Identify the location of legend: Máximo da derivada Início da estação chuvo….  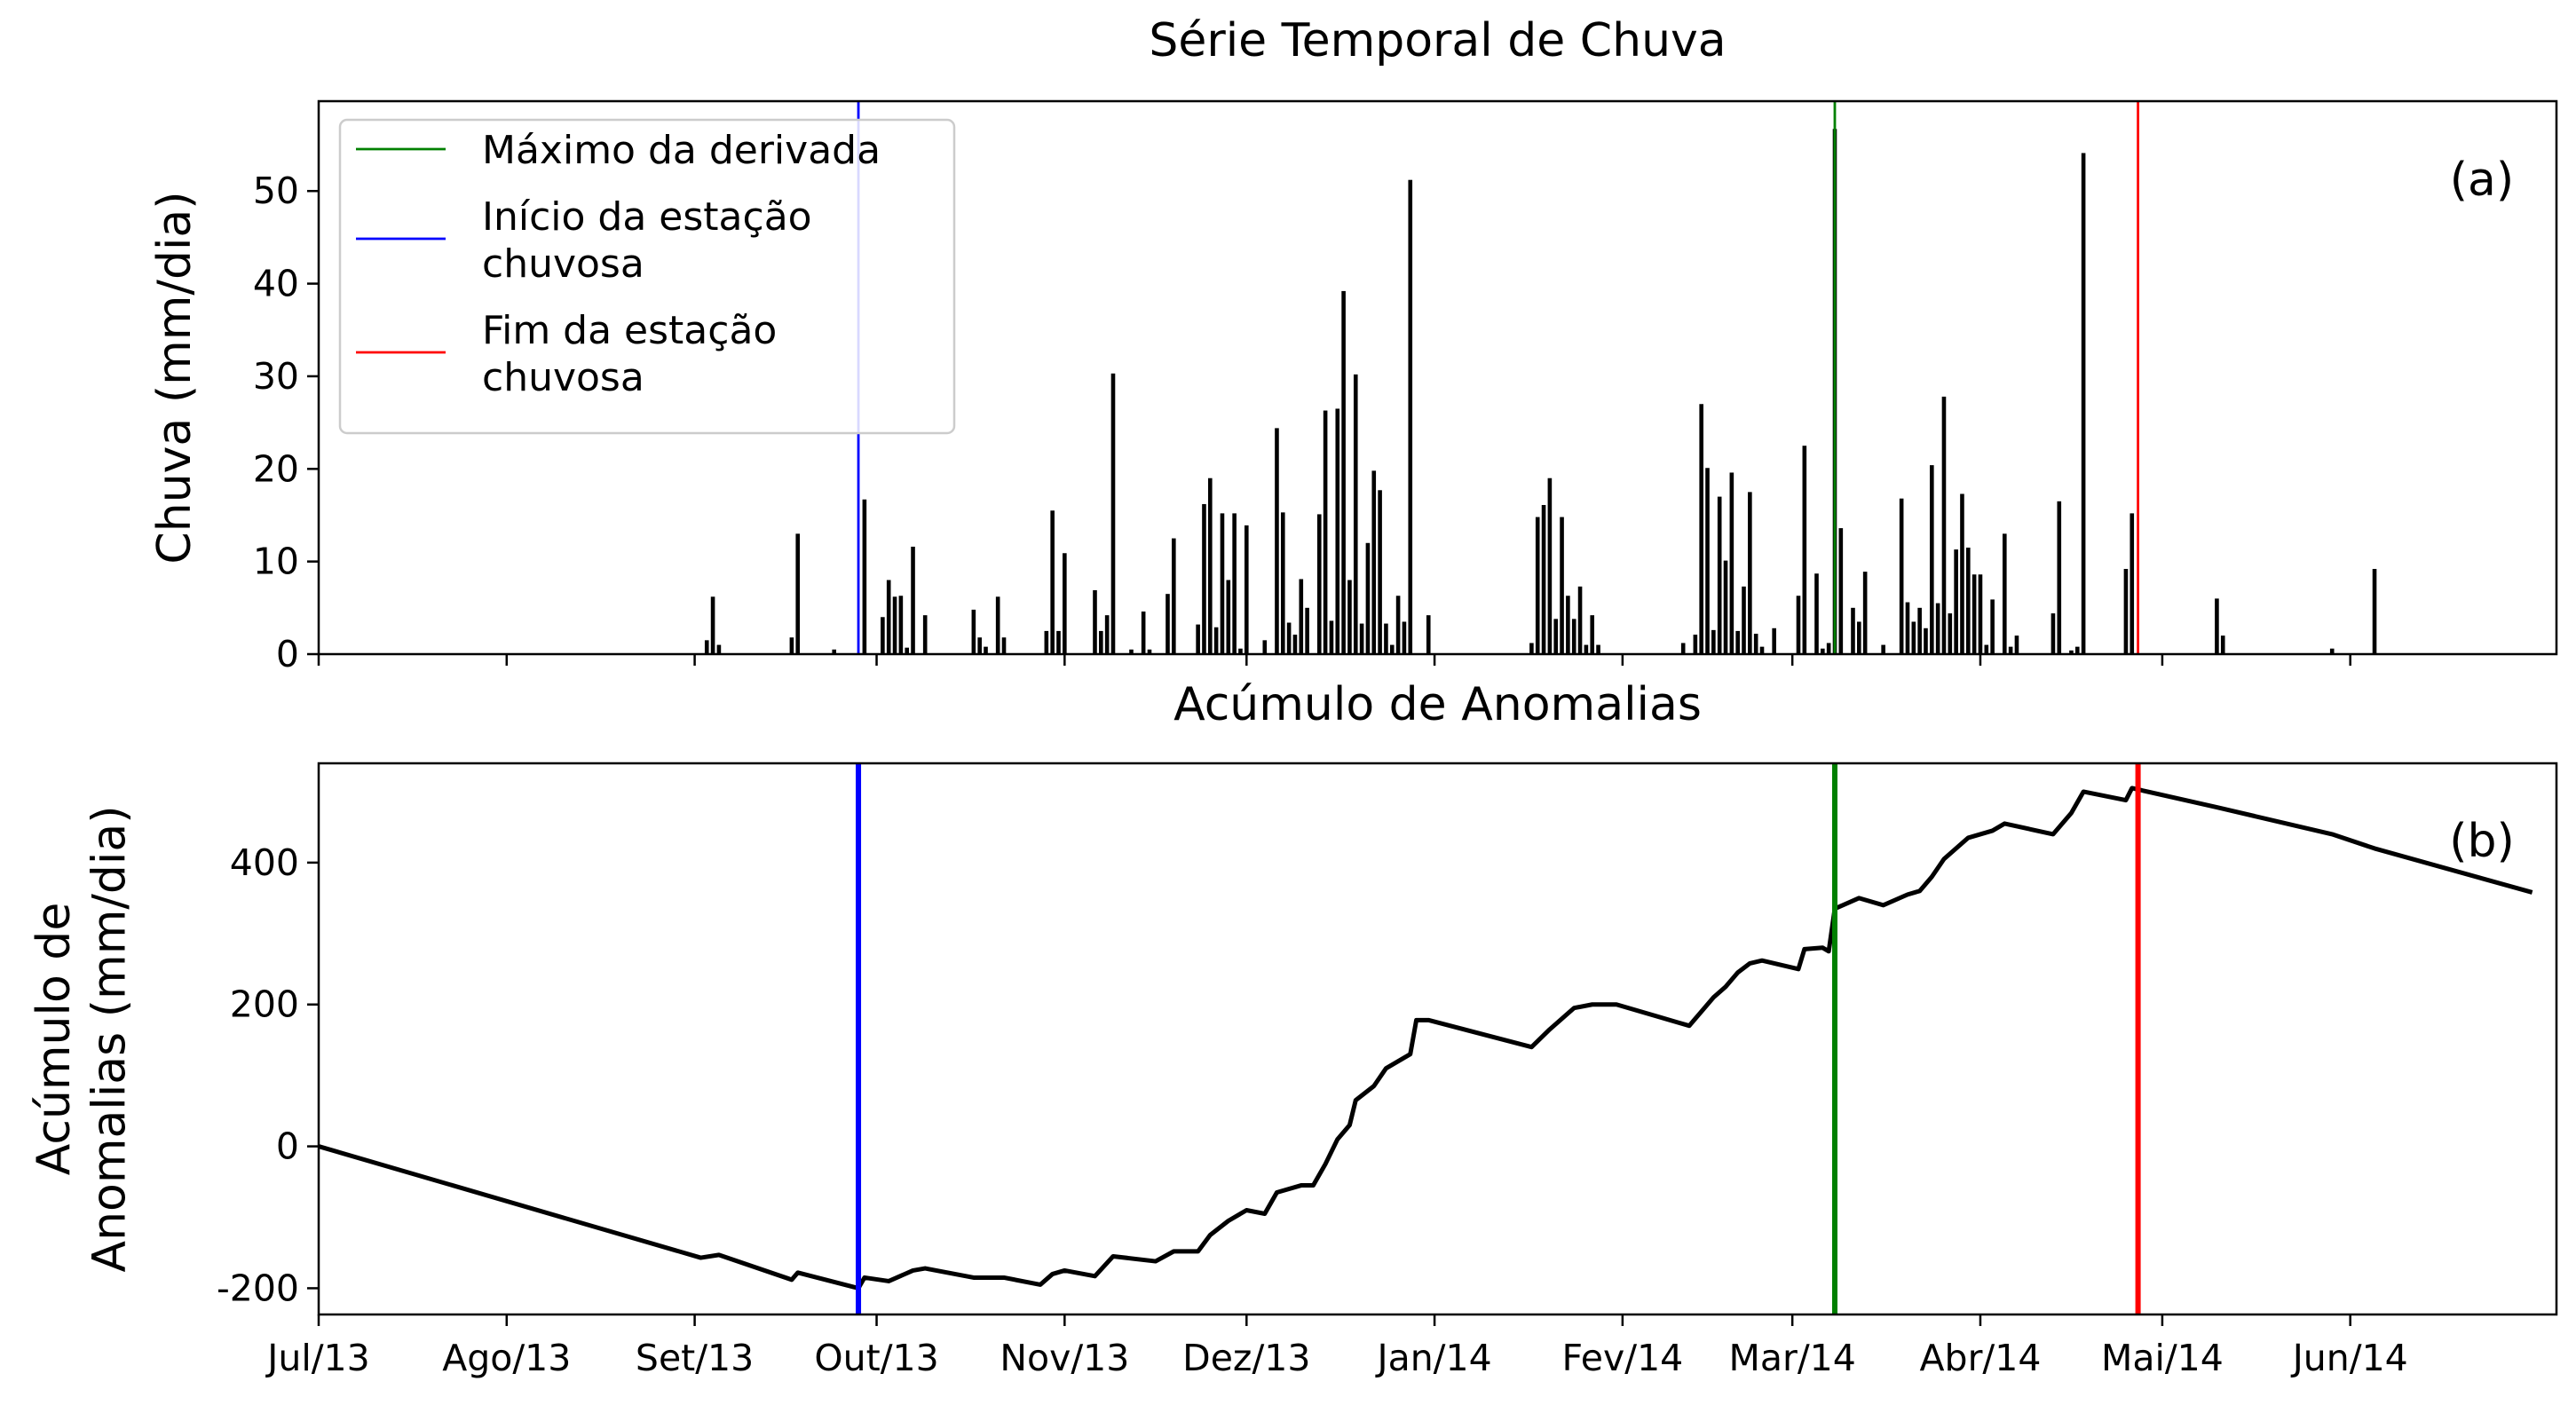
(647, 276).